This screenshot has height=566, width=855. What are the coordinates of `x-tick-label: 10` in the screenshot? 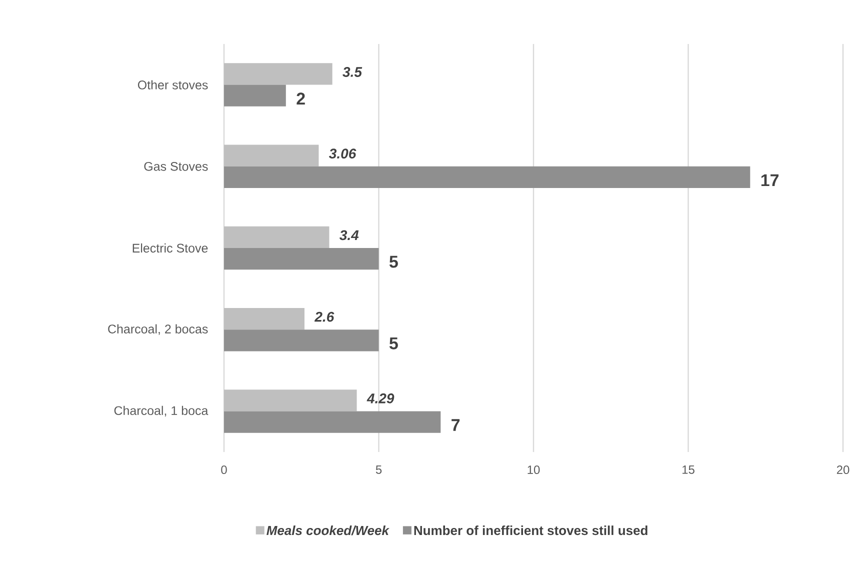 It's located at (534, 470).